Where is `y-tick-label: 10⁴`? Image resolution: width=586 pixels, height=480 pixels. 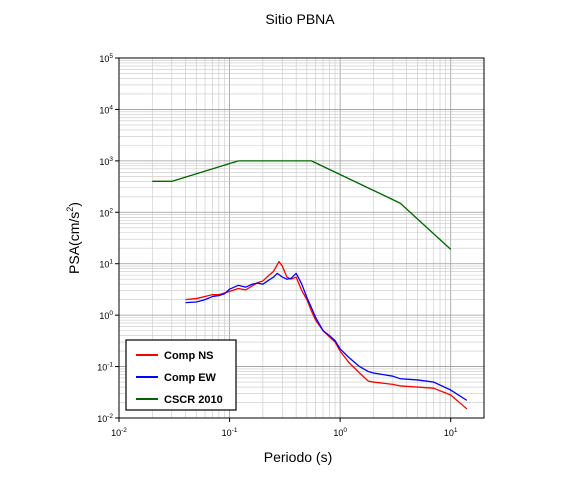 y-tick-label: 10⁴ is located at coordinates (106, 109).